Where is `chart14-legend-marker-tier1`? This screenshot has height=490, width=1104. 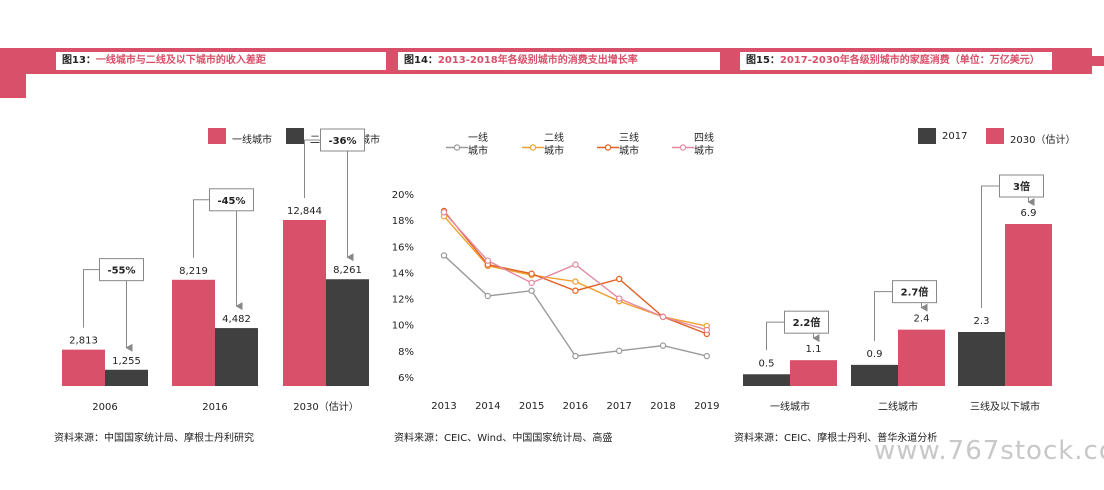 chart14-legend-marker-tier1 is located at coordinates (457, 144).